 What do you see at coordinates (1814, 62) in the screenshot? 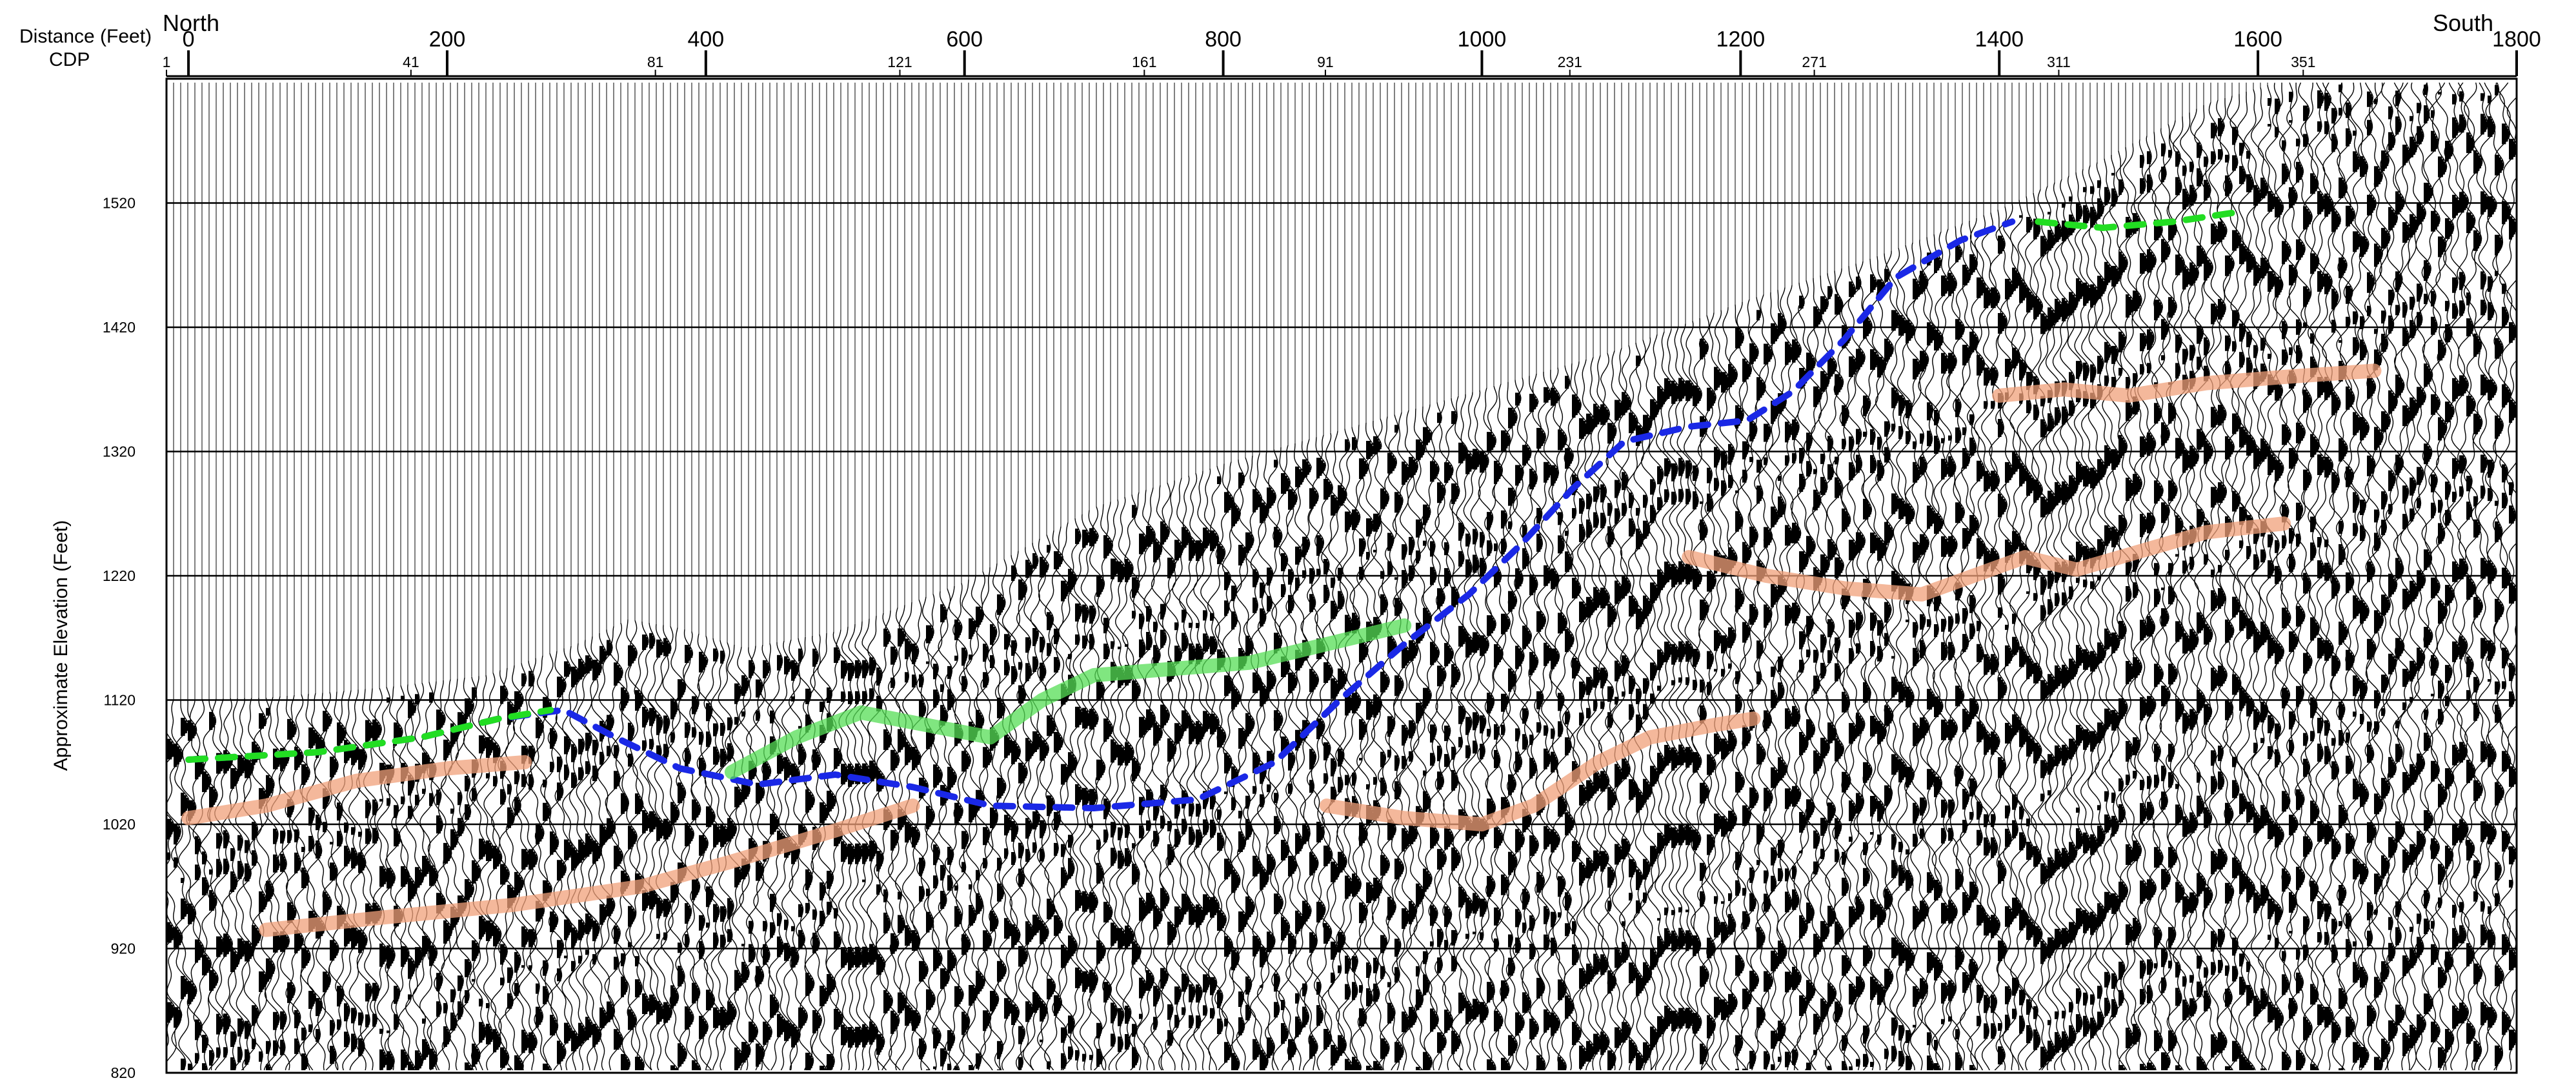
I see `cdp-tick-label: 271` at bounding box center [1814, 62].